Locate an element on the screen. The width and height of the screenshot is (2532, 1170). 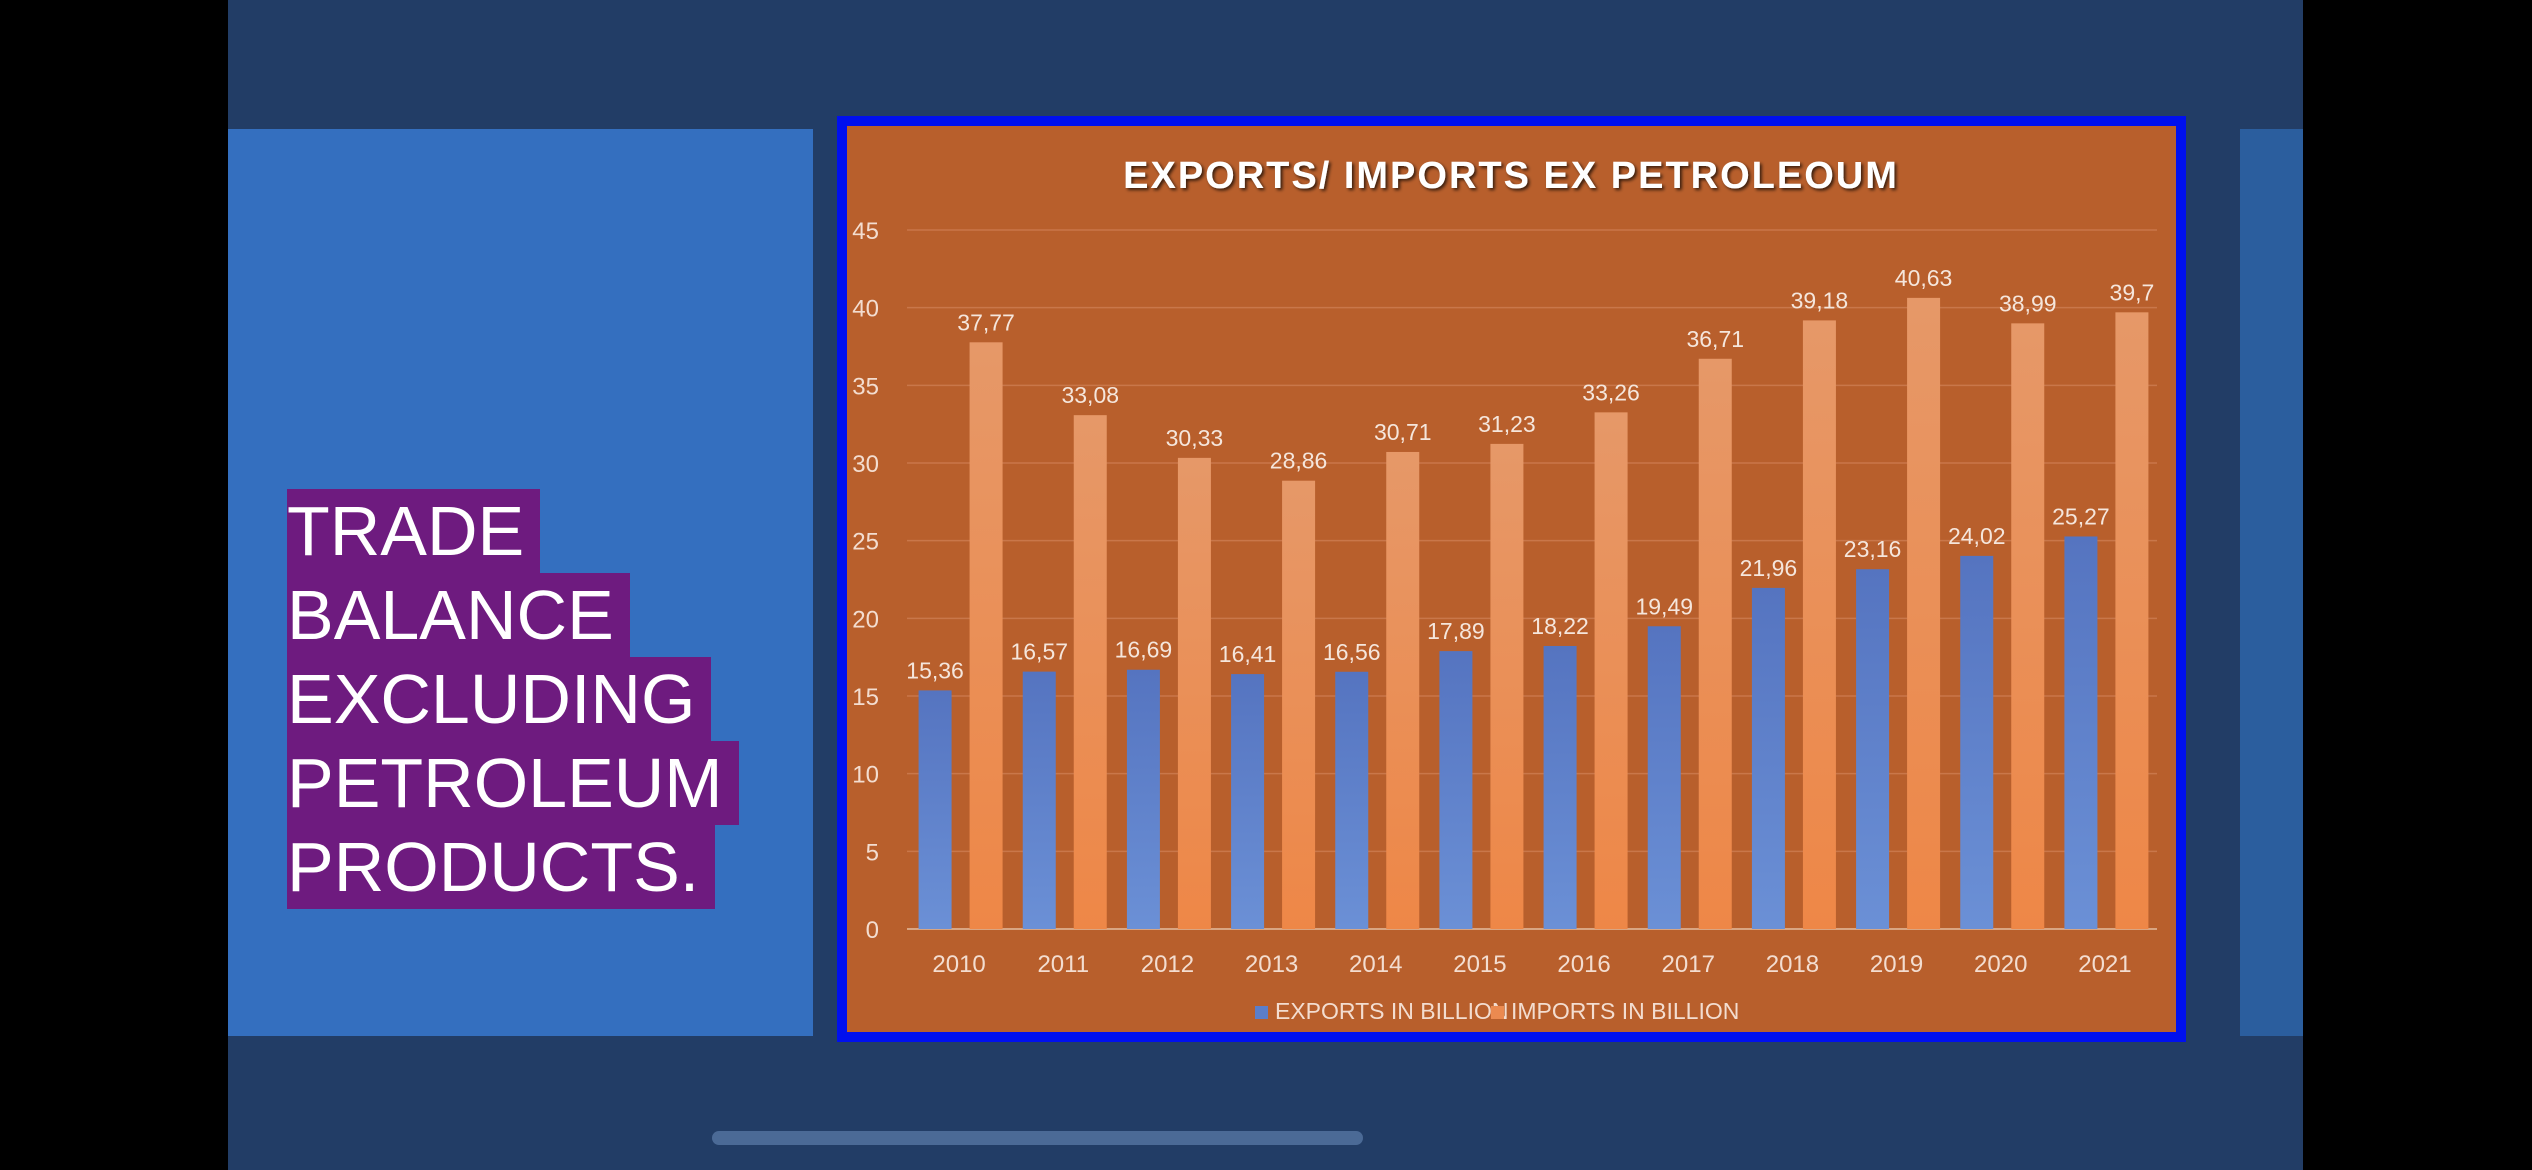
y-tick-label: 10 is located at coordinates (865, 775).